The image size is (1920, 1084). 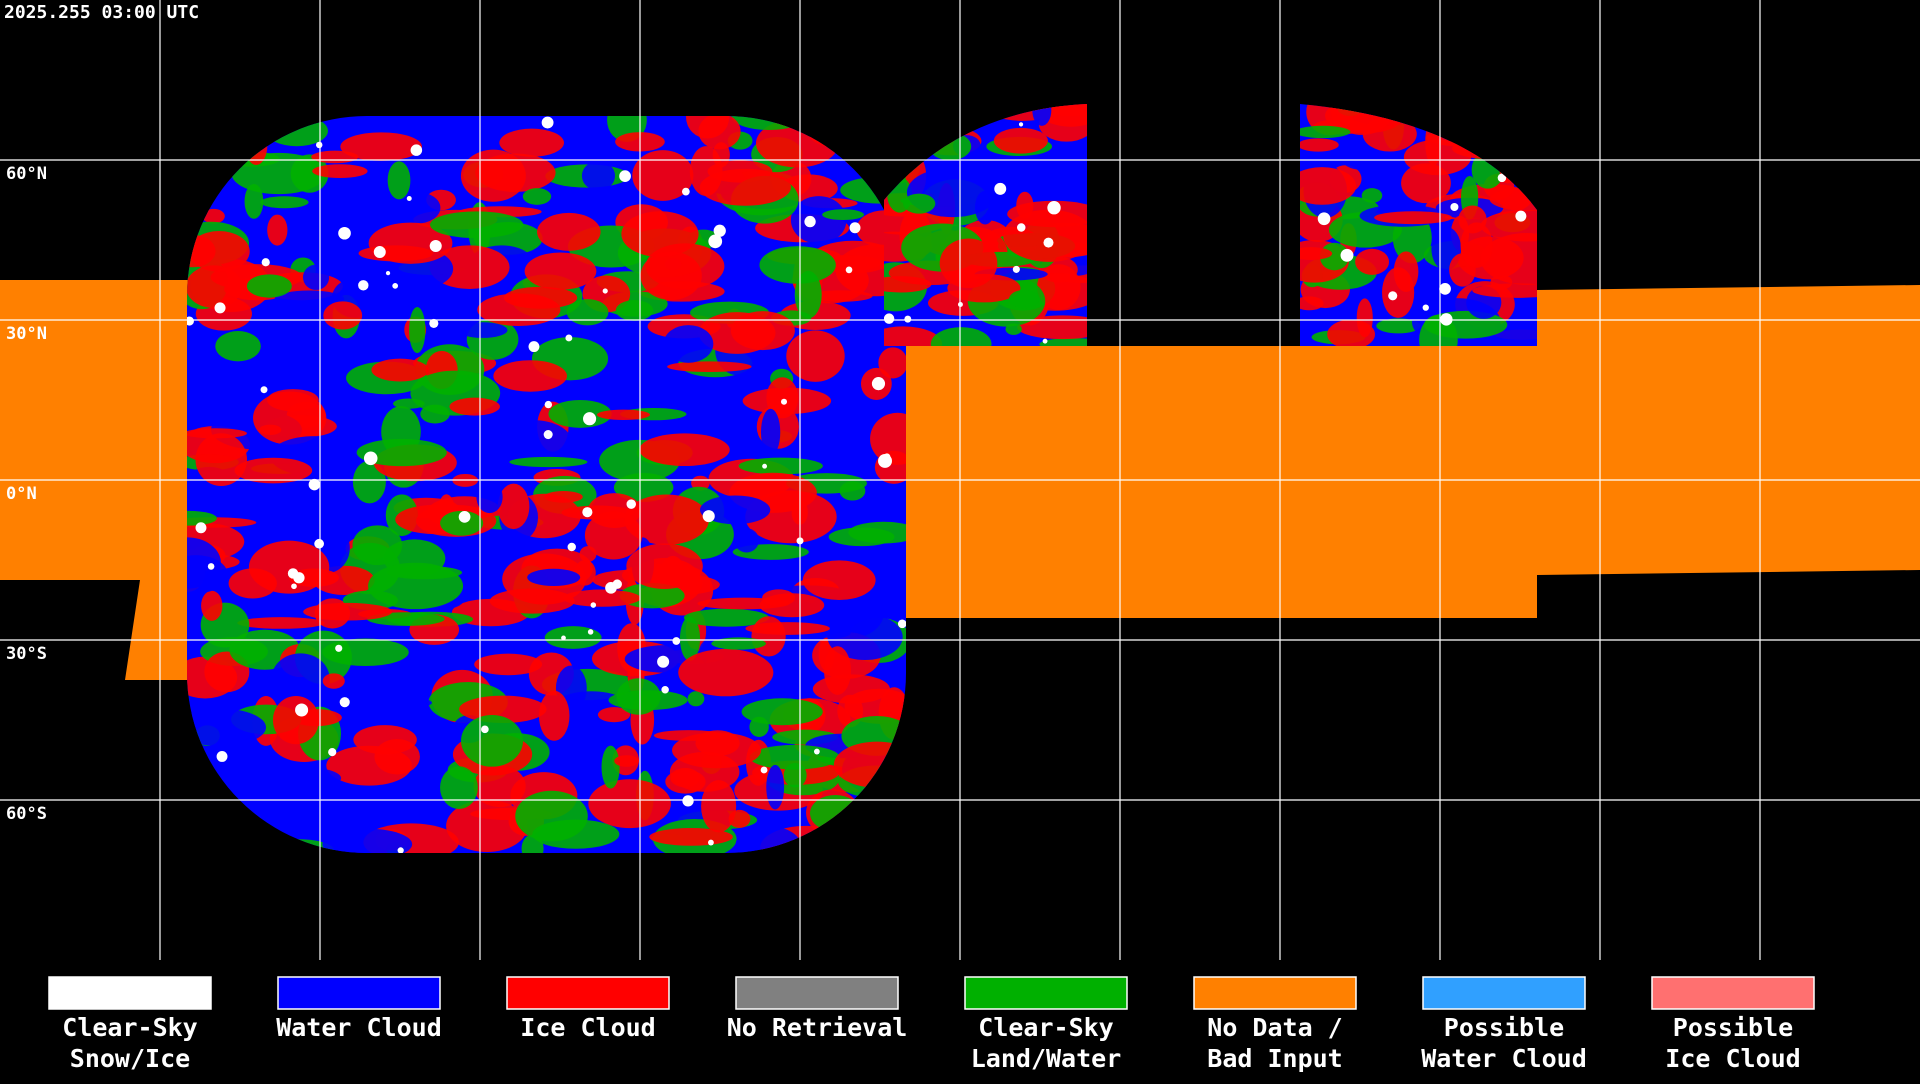 I want to click on legend-label: Land/Water, so click(x=1046, y=1058).